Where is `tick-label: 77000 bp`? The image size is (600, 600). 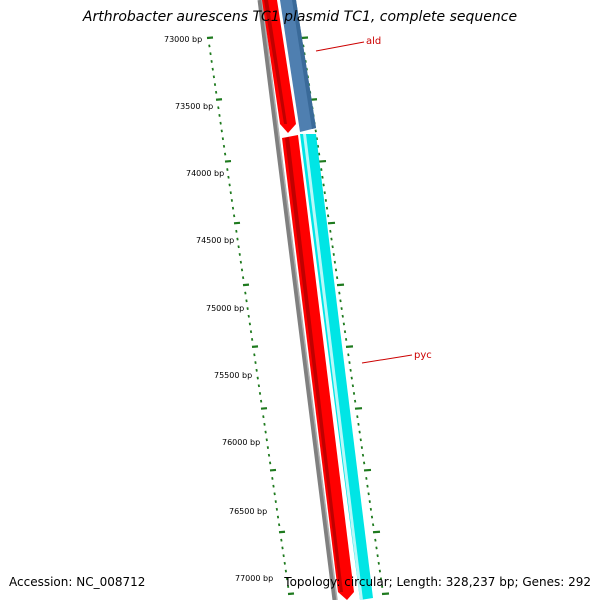
tick-label: 77000 bp is located at coordinates (254, 578).